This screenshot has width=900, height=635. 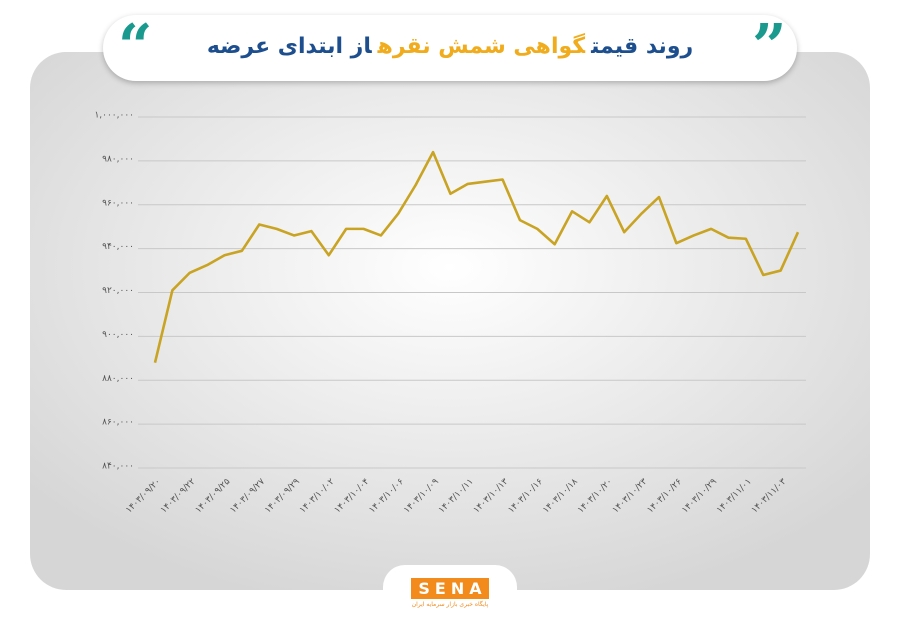 I want to click on logo-name: SENA, so click(x=450, y=588).